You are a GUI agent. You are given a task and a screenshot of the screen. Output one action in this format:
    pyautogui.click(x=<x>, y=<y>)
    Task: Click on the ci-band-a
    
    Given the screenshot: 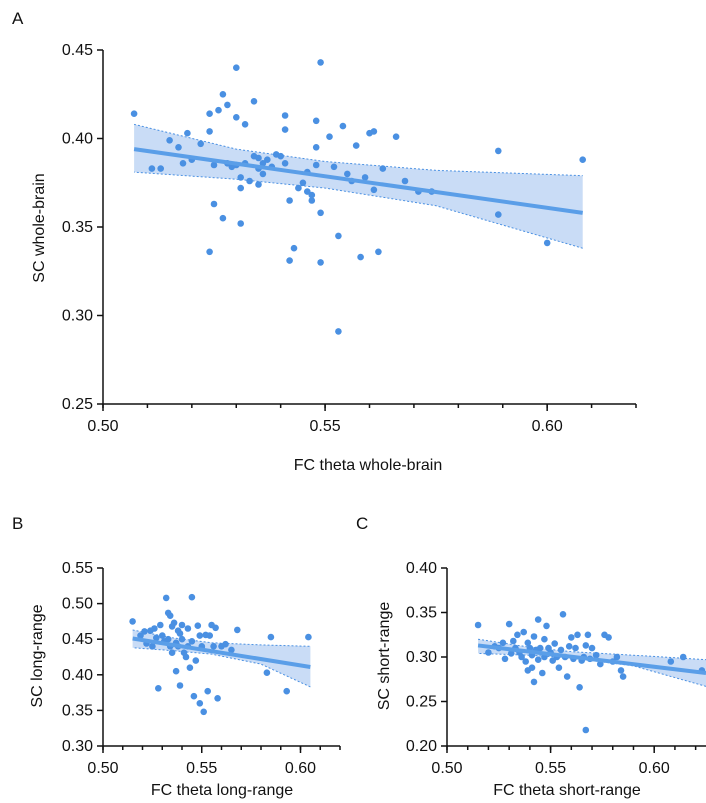 What is the action you would take?
    pyautogui.click(x=358, y=186)
    